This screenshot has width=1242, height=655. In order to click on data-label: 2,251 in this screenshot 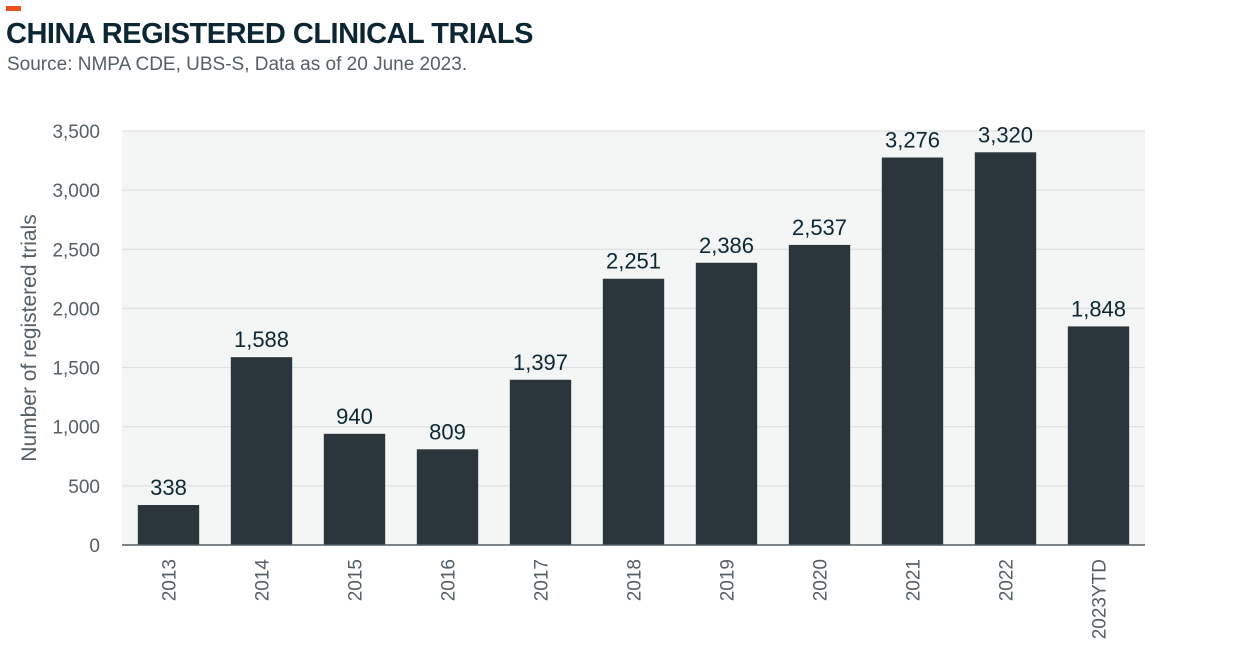, I will do `click(633, 261)`.